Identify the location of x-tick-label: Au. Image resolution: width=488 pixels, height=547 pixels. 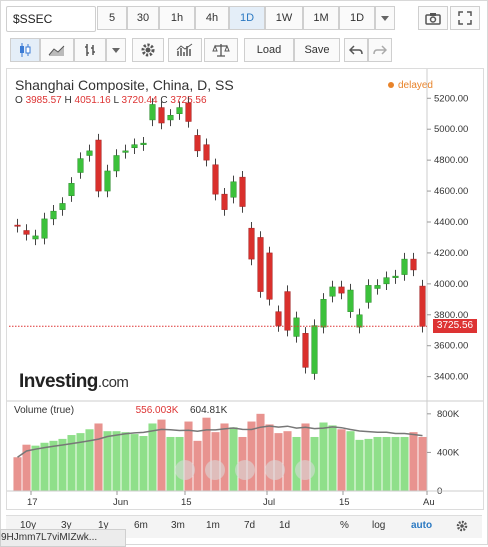
(429, 502).